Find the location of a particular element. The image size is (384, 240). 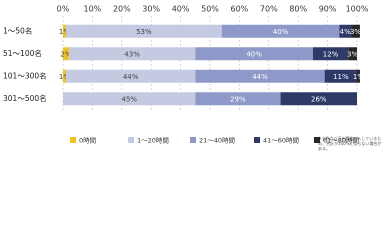

x-tick-label: 40% is located at coordinates (181, 9).